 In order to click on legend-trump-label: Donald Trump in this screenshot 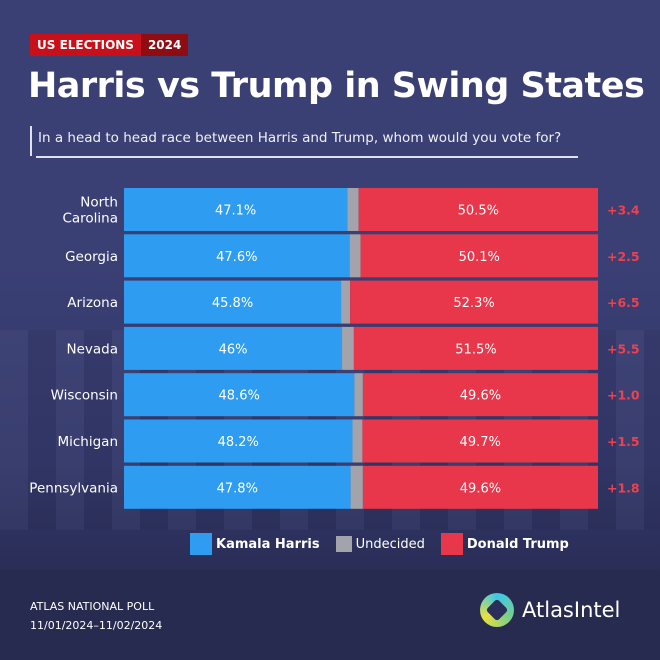, I will do `click(517, 544)`.